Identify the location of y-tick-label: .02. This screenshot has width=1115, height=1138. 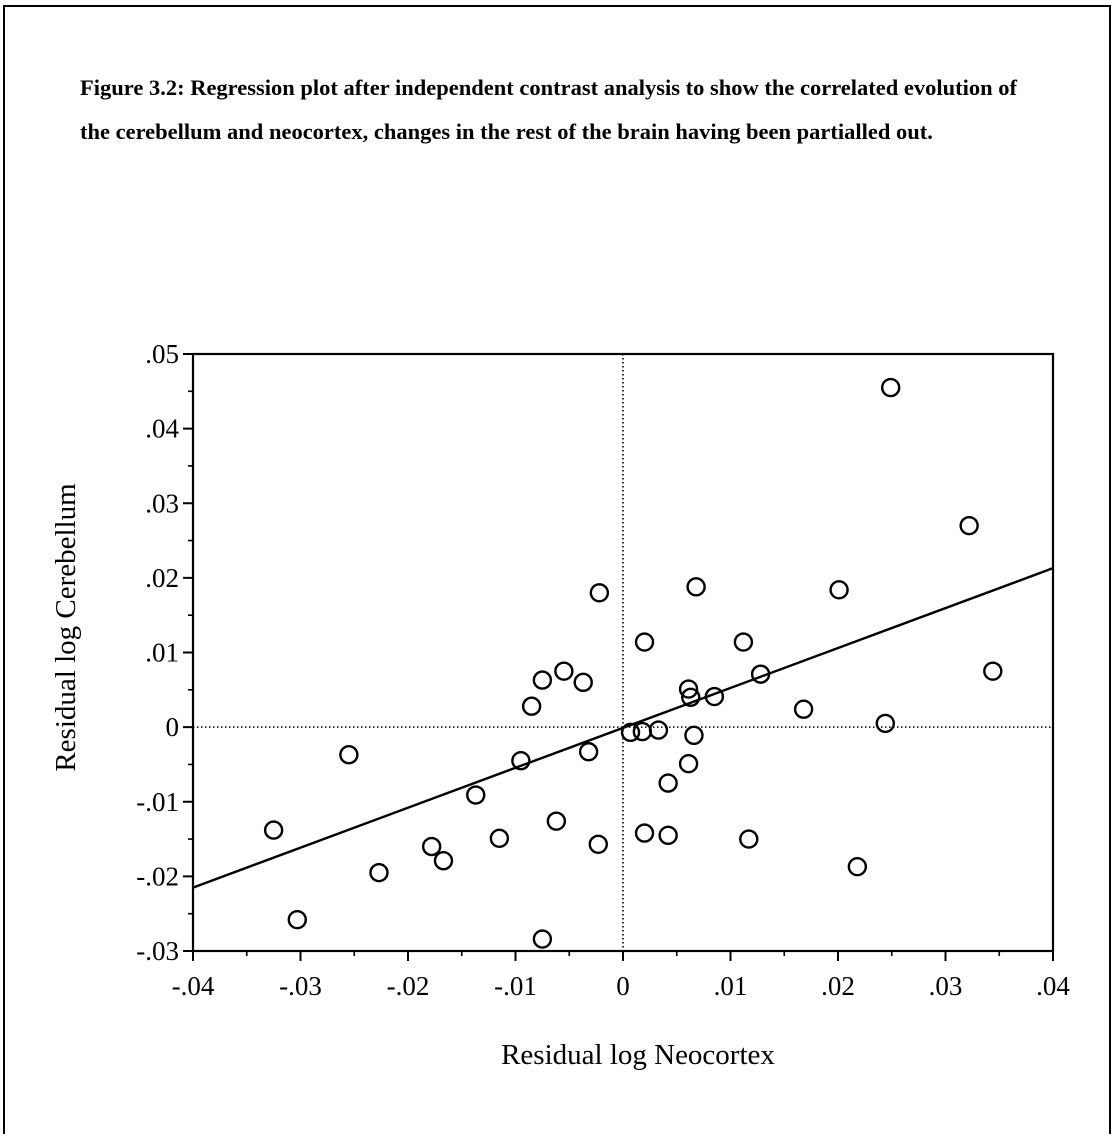
(162, 578).